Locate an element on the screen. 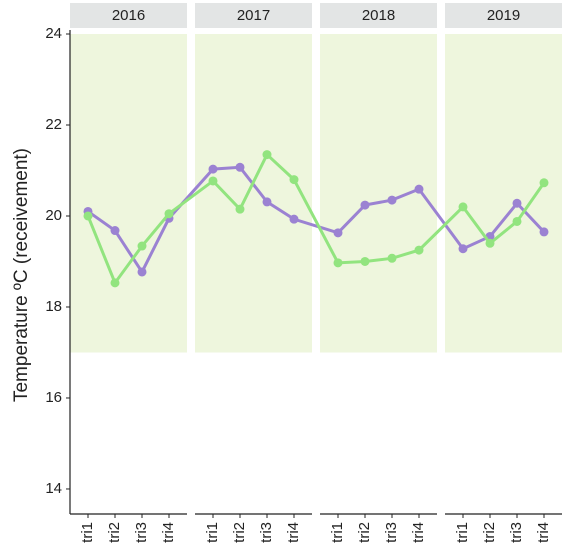 This screenshot has height=552, width=563. facet-label: 2019 is located at coordinates (503, 15).